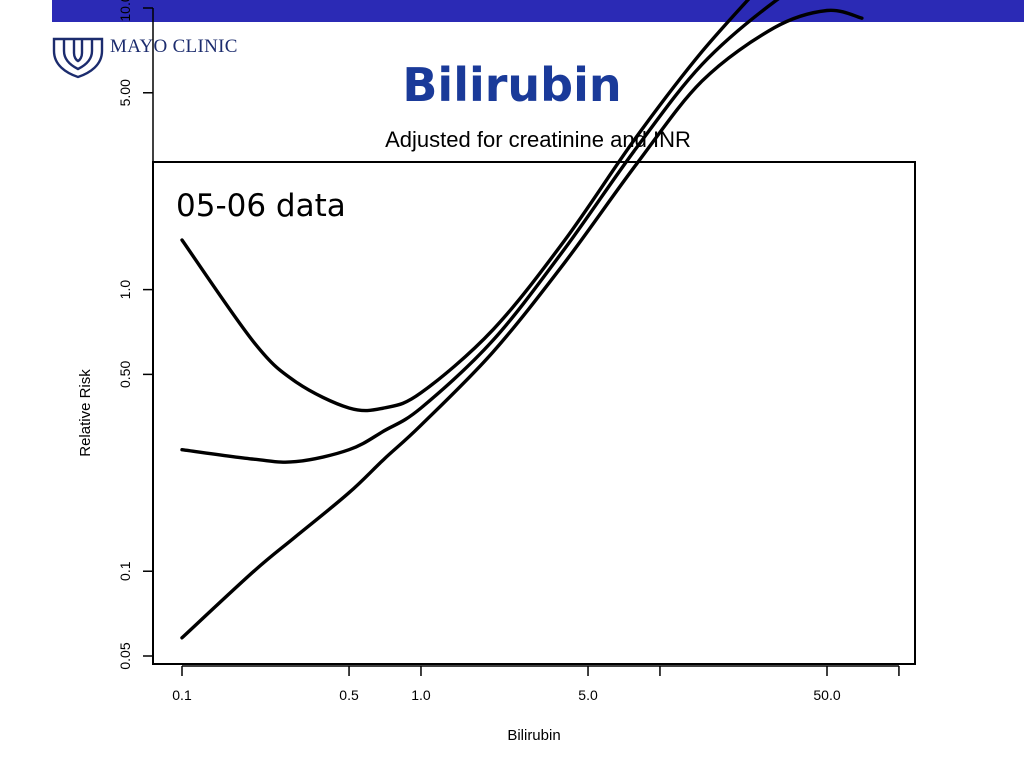  Describe the element at coordinates (125, 92) in the screenshot. I see `y-tick-label: 5.00` at that location.